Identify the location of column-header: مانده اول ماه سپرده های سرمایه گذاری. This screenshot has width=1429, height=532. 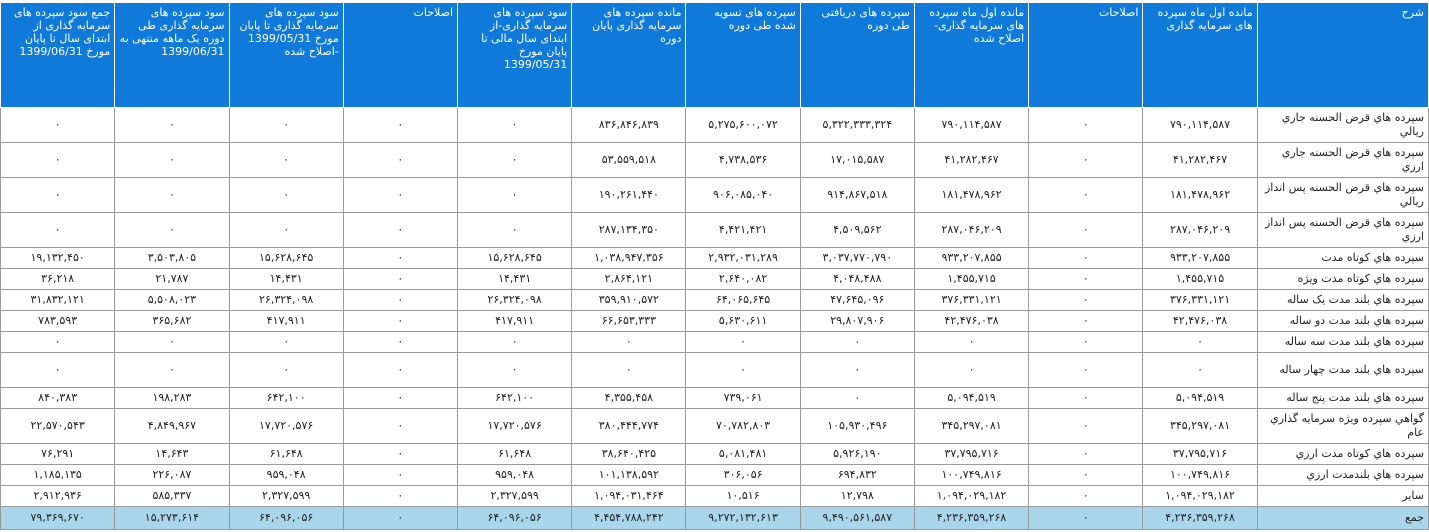
(1200, 55).